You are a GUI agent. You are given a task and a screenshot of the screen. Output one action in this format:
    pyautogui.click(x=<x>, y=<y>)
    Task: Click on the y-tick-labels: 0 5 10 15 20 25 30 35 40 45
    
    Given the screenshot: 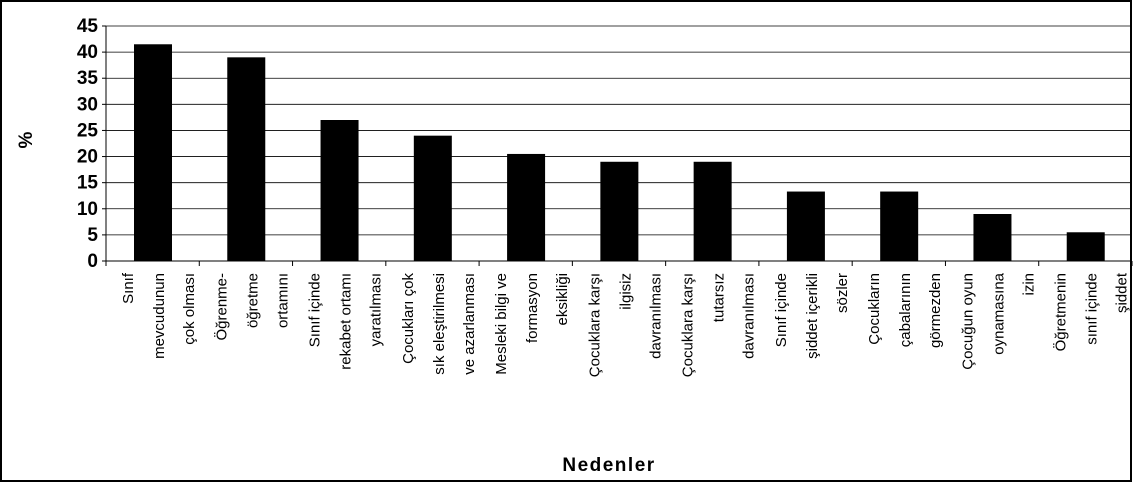 What is the action you would take?
    pyautogui.click(x=88, y=144)
    